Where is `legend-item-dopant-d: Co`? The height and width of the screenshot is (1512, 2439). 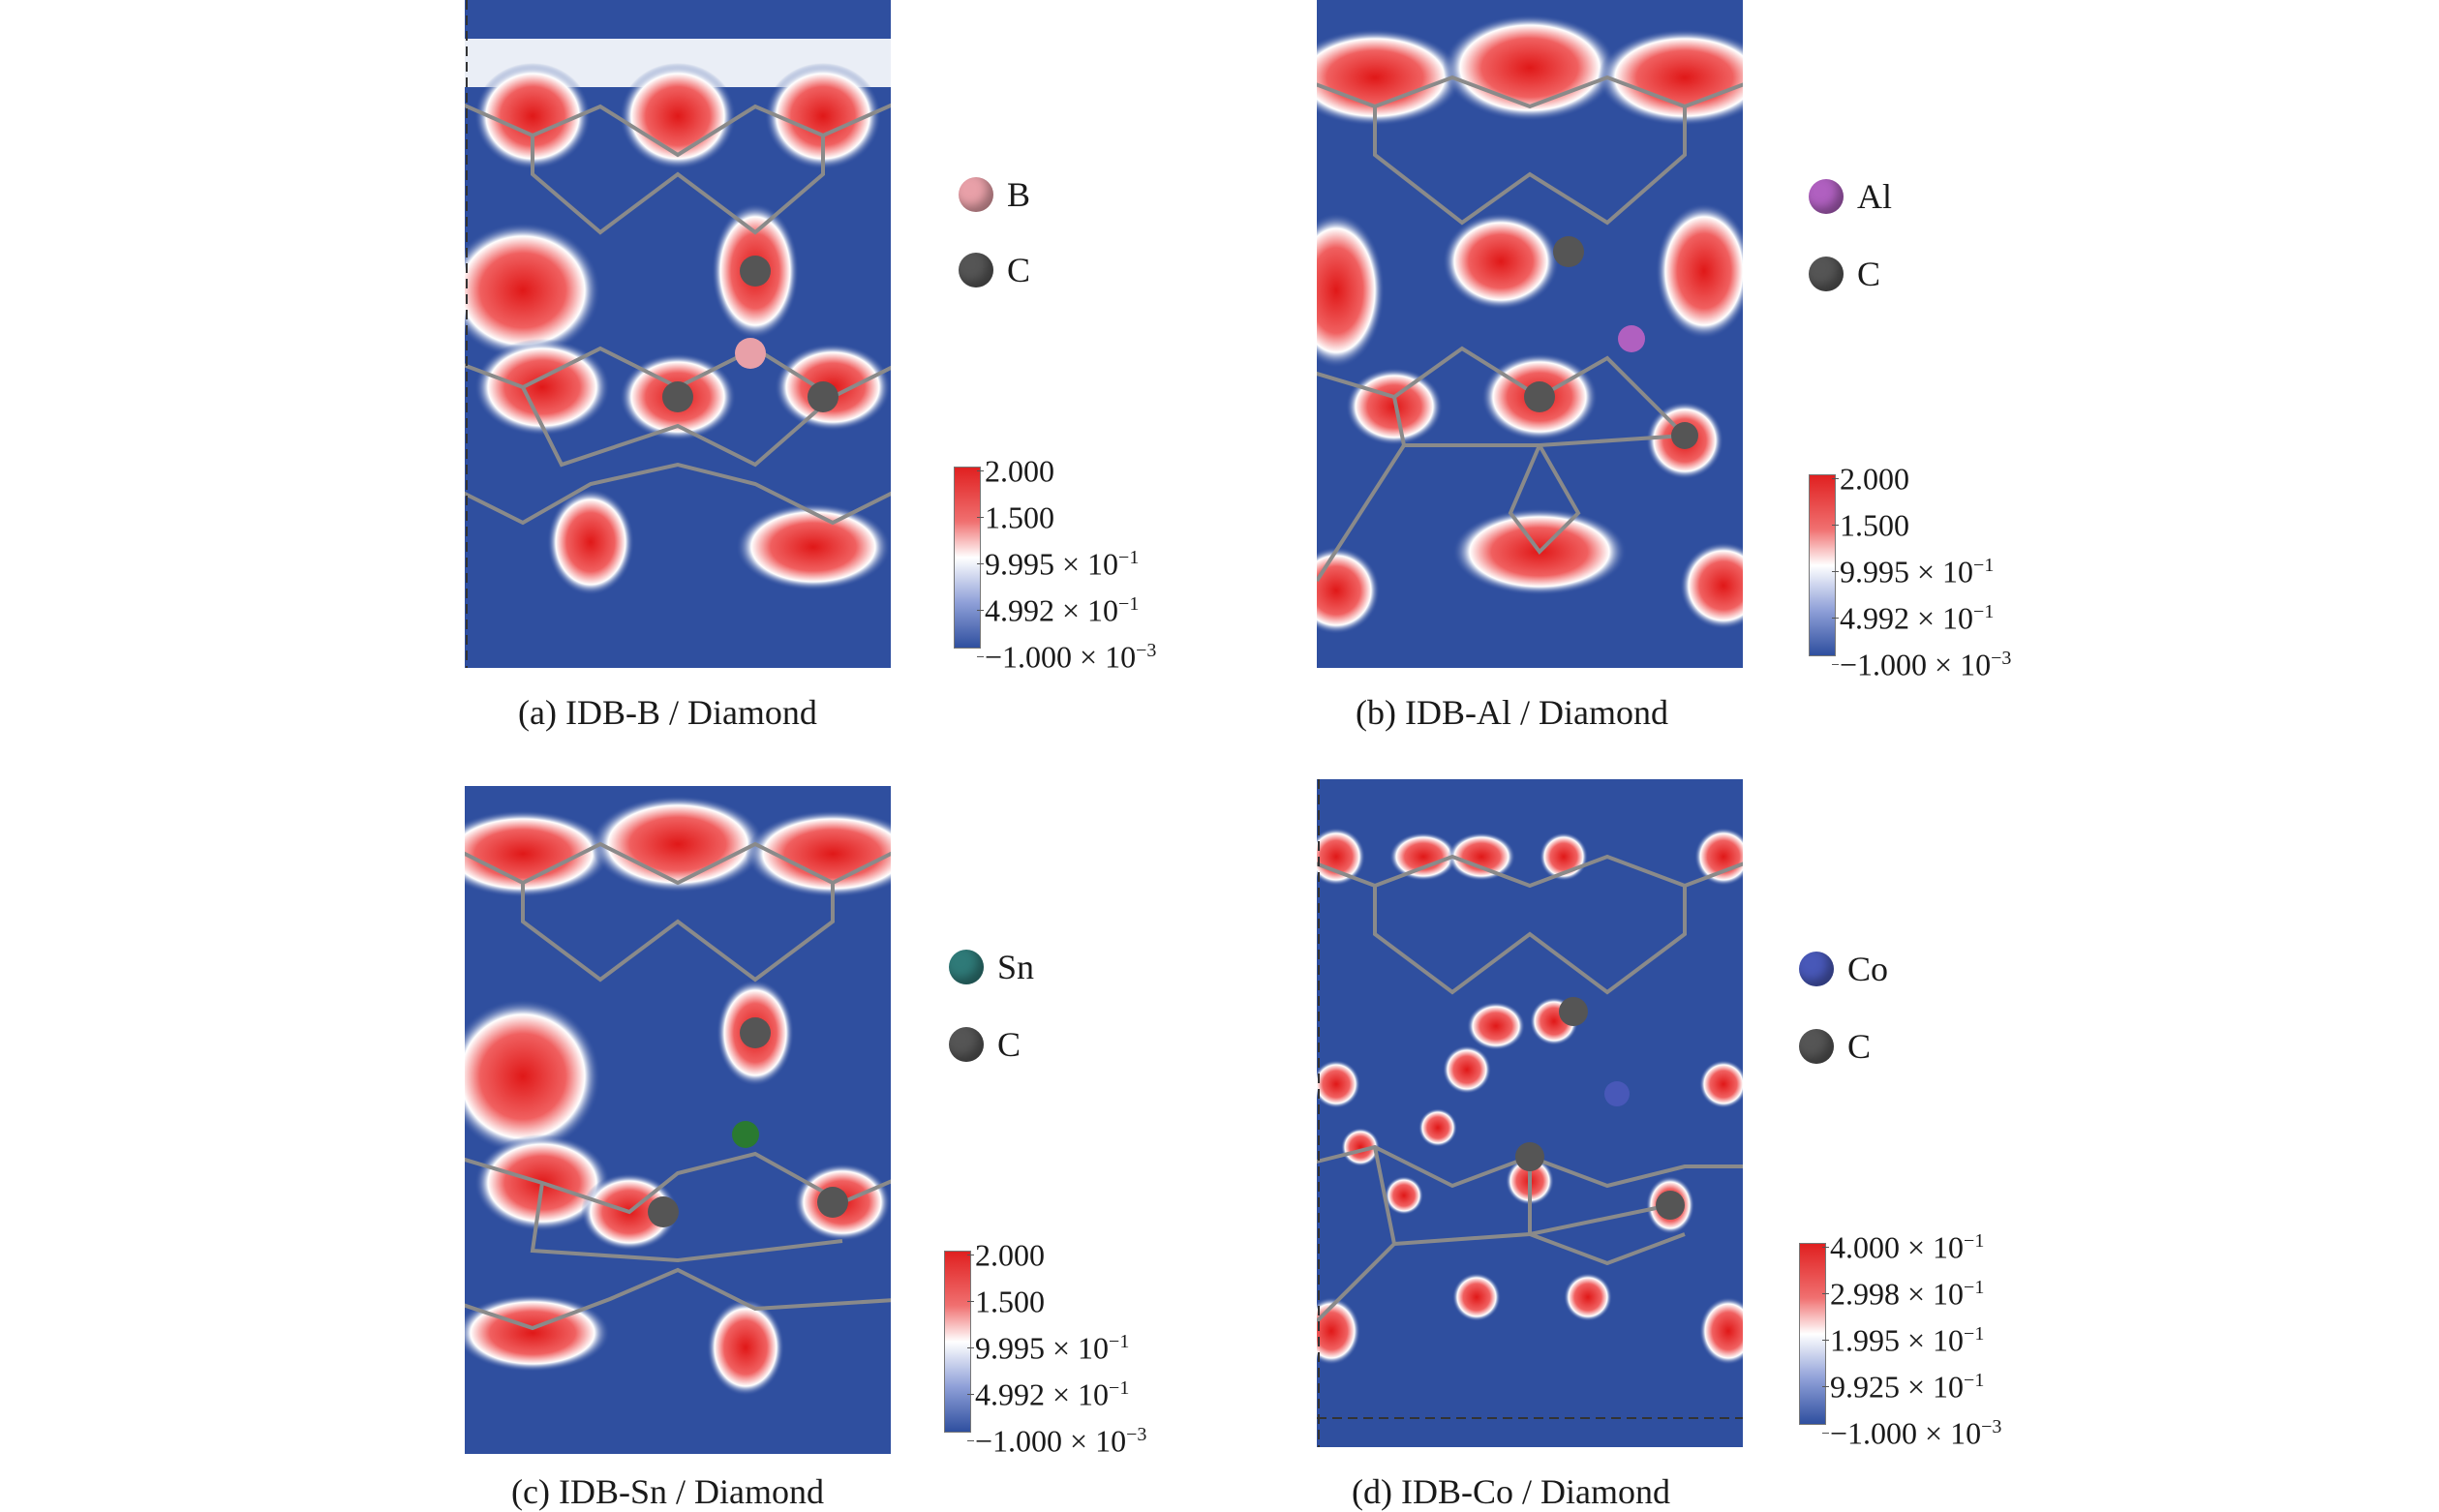 legend-item-dopant-d: Co is located at coordinates (1843, 969).